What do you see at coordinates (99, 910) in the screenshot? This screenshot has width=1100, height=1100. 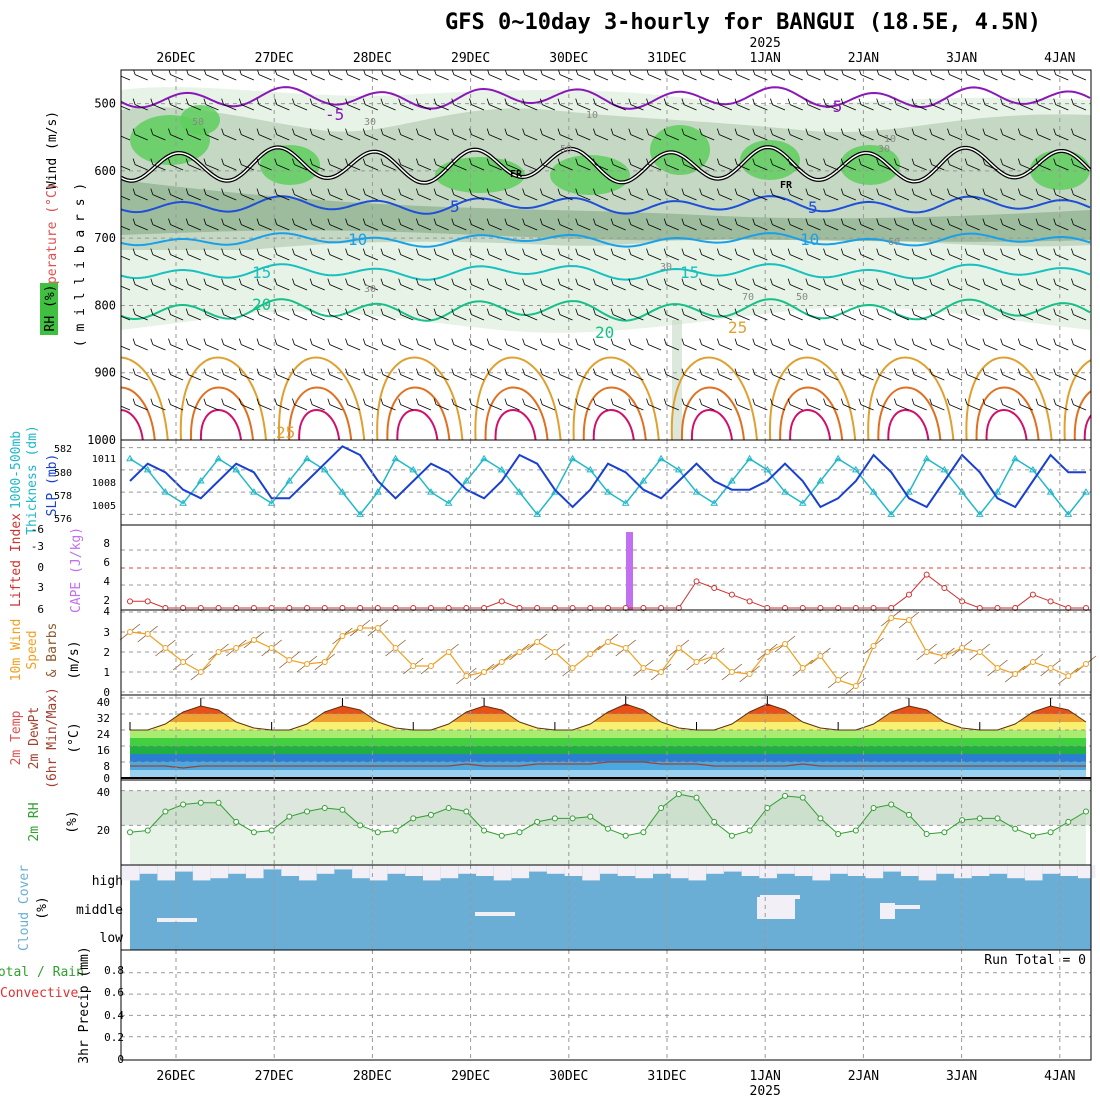 I see `cloud-level-label: middle` at bounding box center [99, 910].